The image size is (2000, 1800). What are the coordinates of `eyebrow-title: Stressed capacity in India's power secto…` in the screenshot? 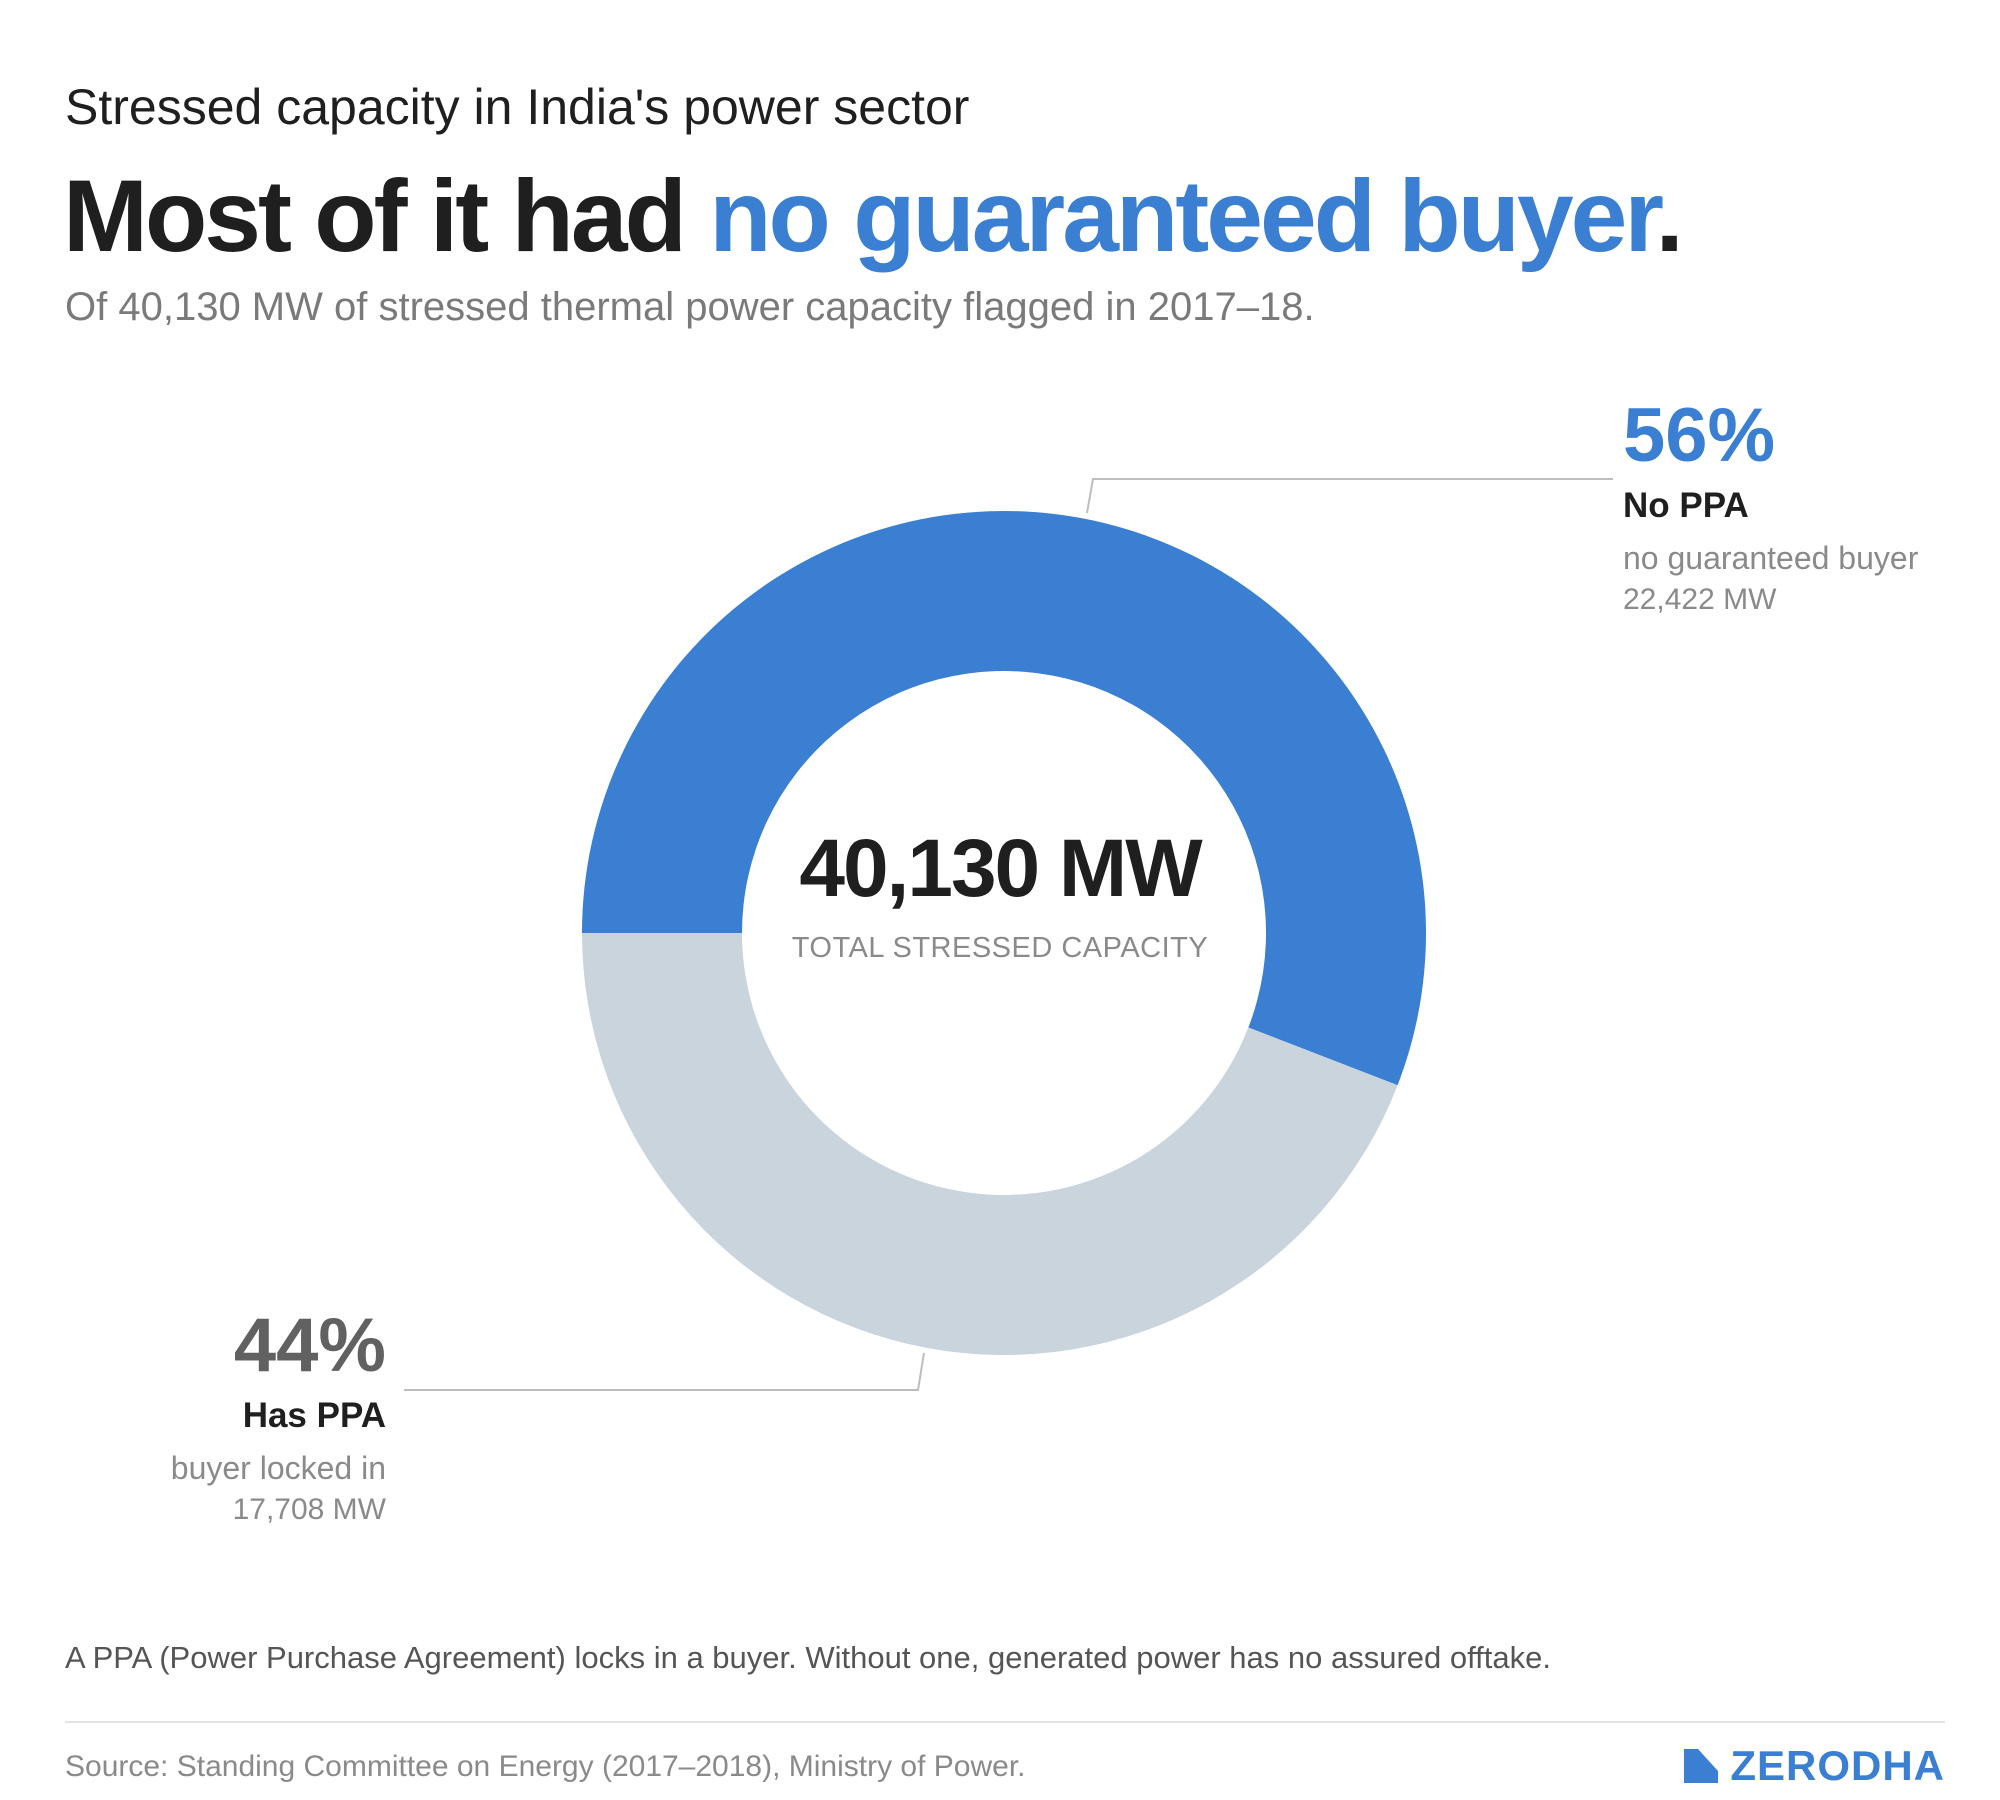 It's located at (517, 107).